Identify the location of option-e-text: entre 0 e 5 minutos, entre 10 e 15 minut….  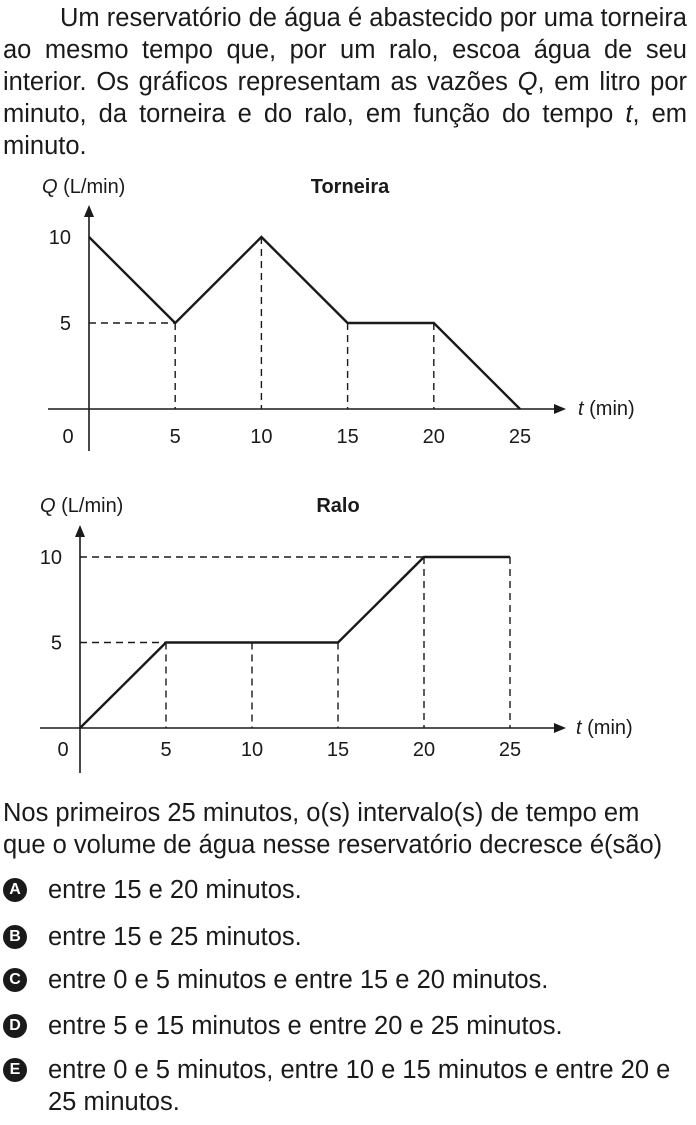
(359, 1086).